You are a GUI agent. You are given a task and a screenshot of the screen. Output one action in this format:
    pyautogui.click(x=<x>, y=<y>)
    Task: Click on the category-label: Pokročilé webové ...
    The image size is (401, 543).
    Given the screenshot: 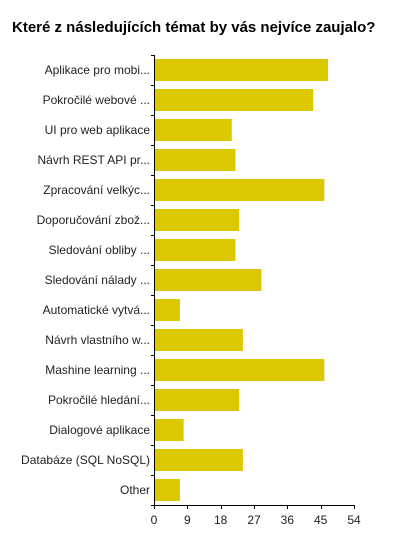 What is the action you would take?
    pyautogui.click(x=96, y=100)
    